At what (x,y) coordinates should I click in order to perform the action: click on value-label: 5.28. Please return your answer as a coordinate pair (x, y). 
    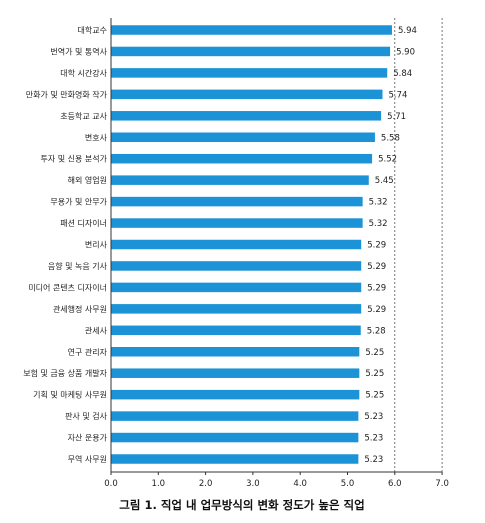
    Looking at the image, I should click on (376, 331).